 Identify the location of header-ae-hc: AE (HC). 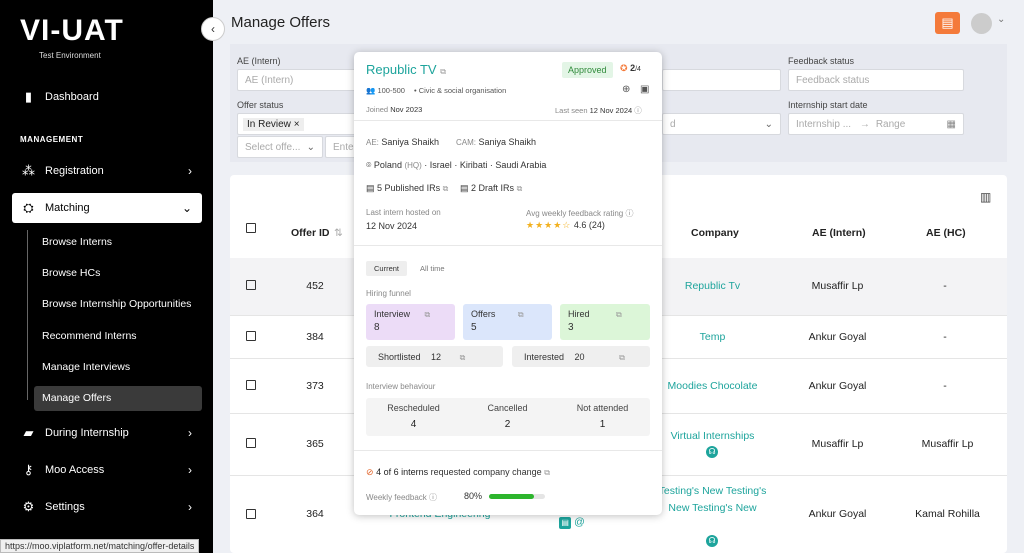
(946, 233).